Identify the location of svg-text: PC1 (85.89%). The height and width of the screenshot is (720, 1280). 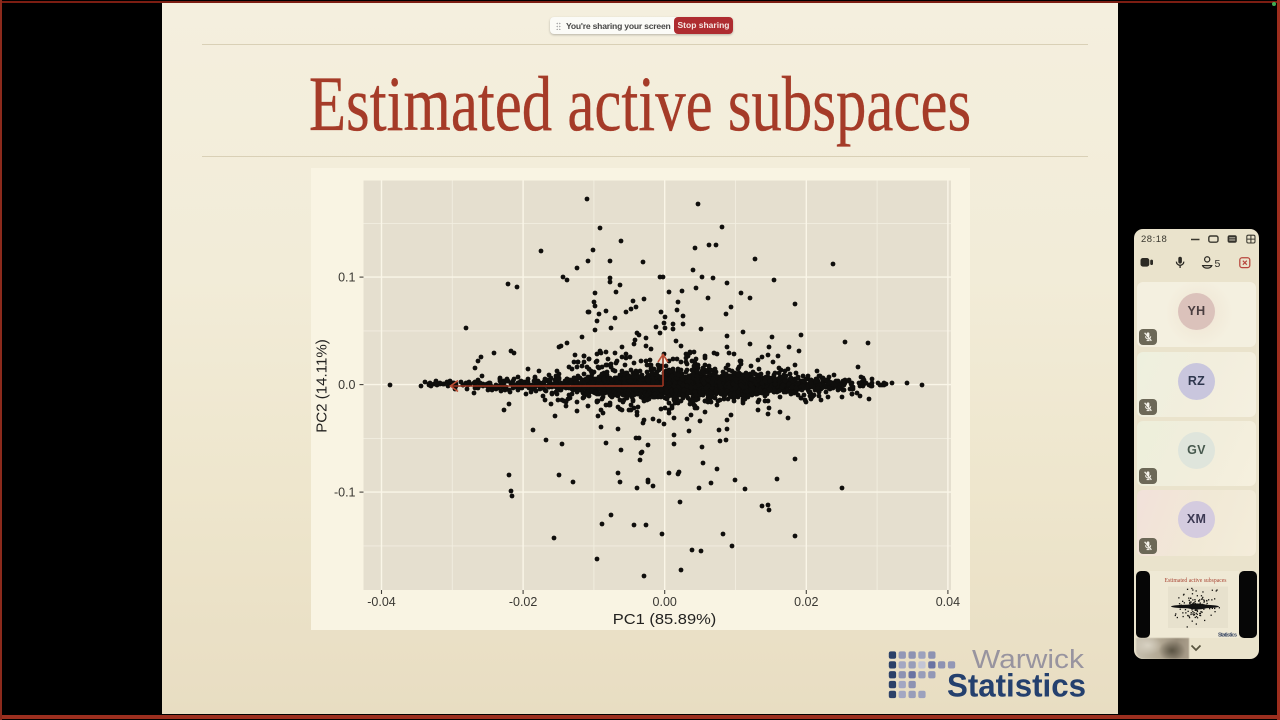
(665, 619).